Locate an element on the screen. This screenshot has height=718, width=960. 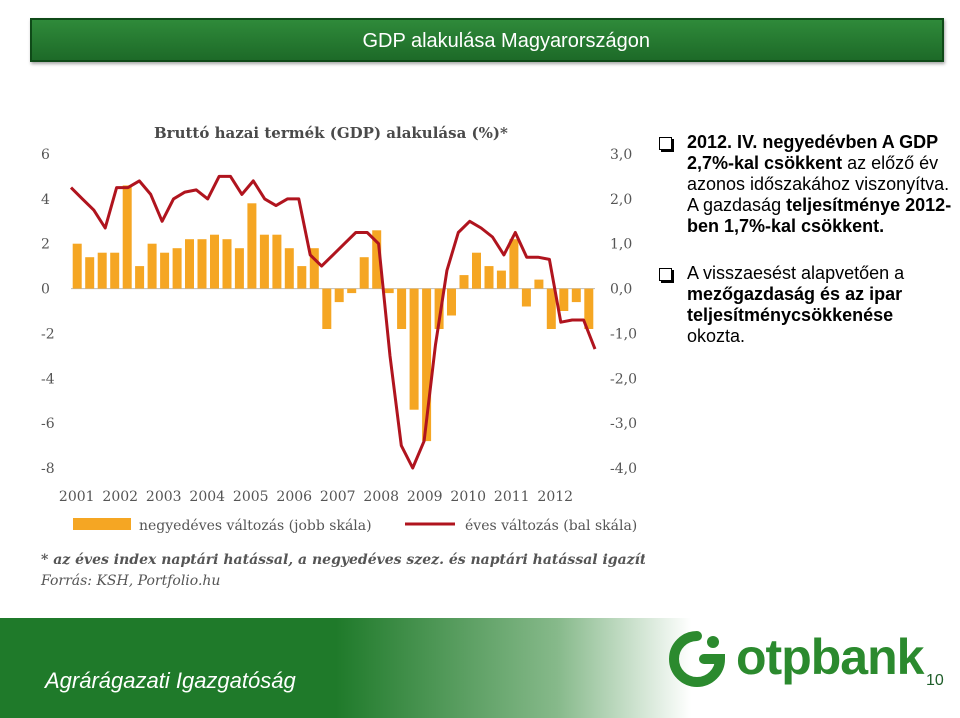
department-label: Agrárágazati Igazgatóság is located at coordinates (170, 680).